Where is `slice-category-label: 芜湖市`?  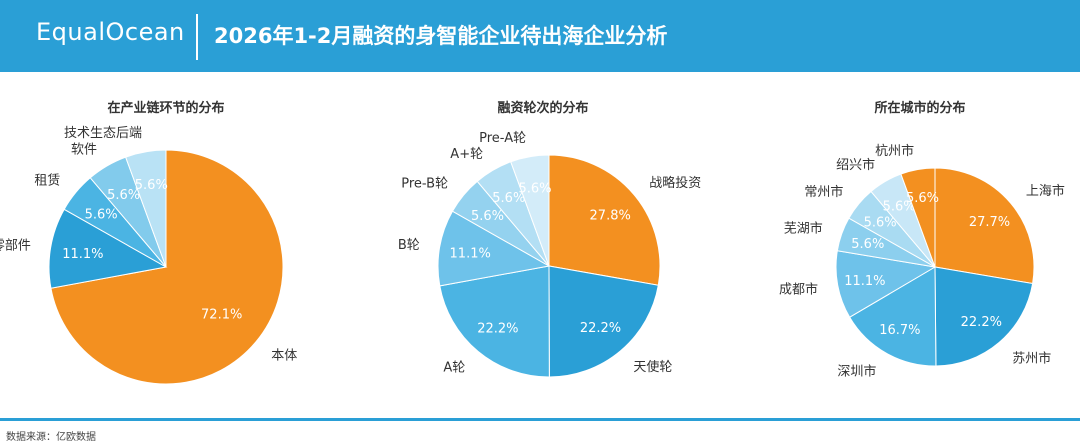
slice-category-label: 芜湖市 is located at coordinates (803, 228).